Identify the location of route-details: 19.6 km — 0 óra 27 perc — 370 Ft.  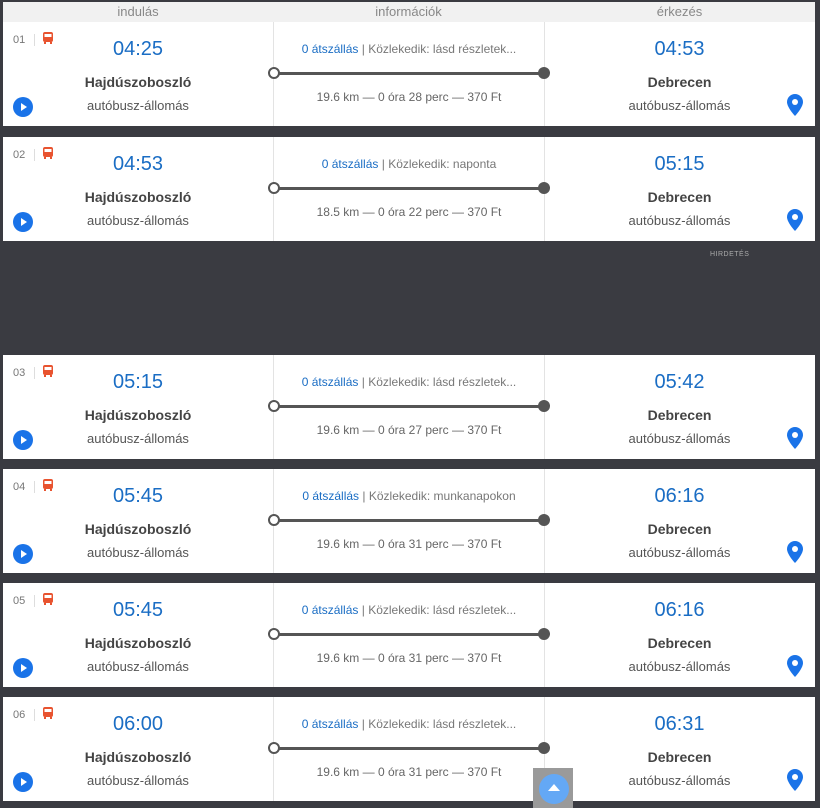
(409, 430).